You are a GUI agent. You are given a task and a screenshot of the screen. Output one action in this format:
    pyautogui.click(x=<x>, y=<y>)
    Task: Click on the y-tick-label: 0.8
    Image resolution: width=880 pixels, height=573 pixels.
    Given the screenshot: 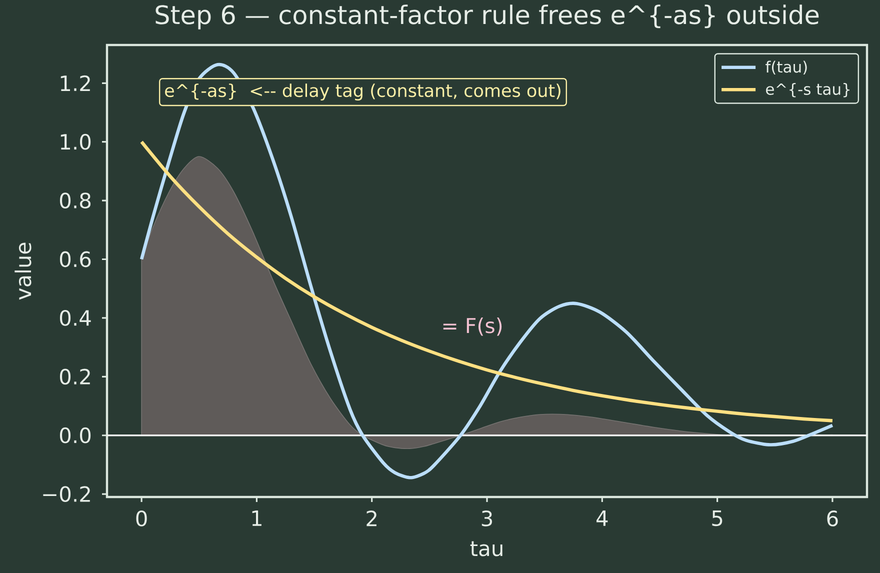 What is the action you would take?
    pyautogui.click(x=75, y=200)
    